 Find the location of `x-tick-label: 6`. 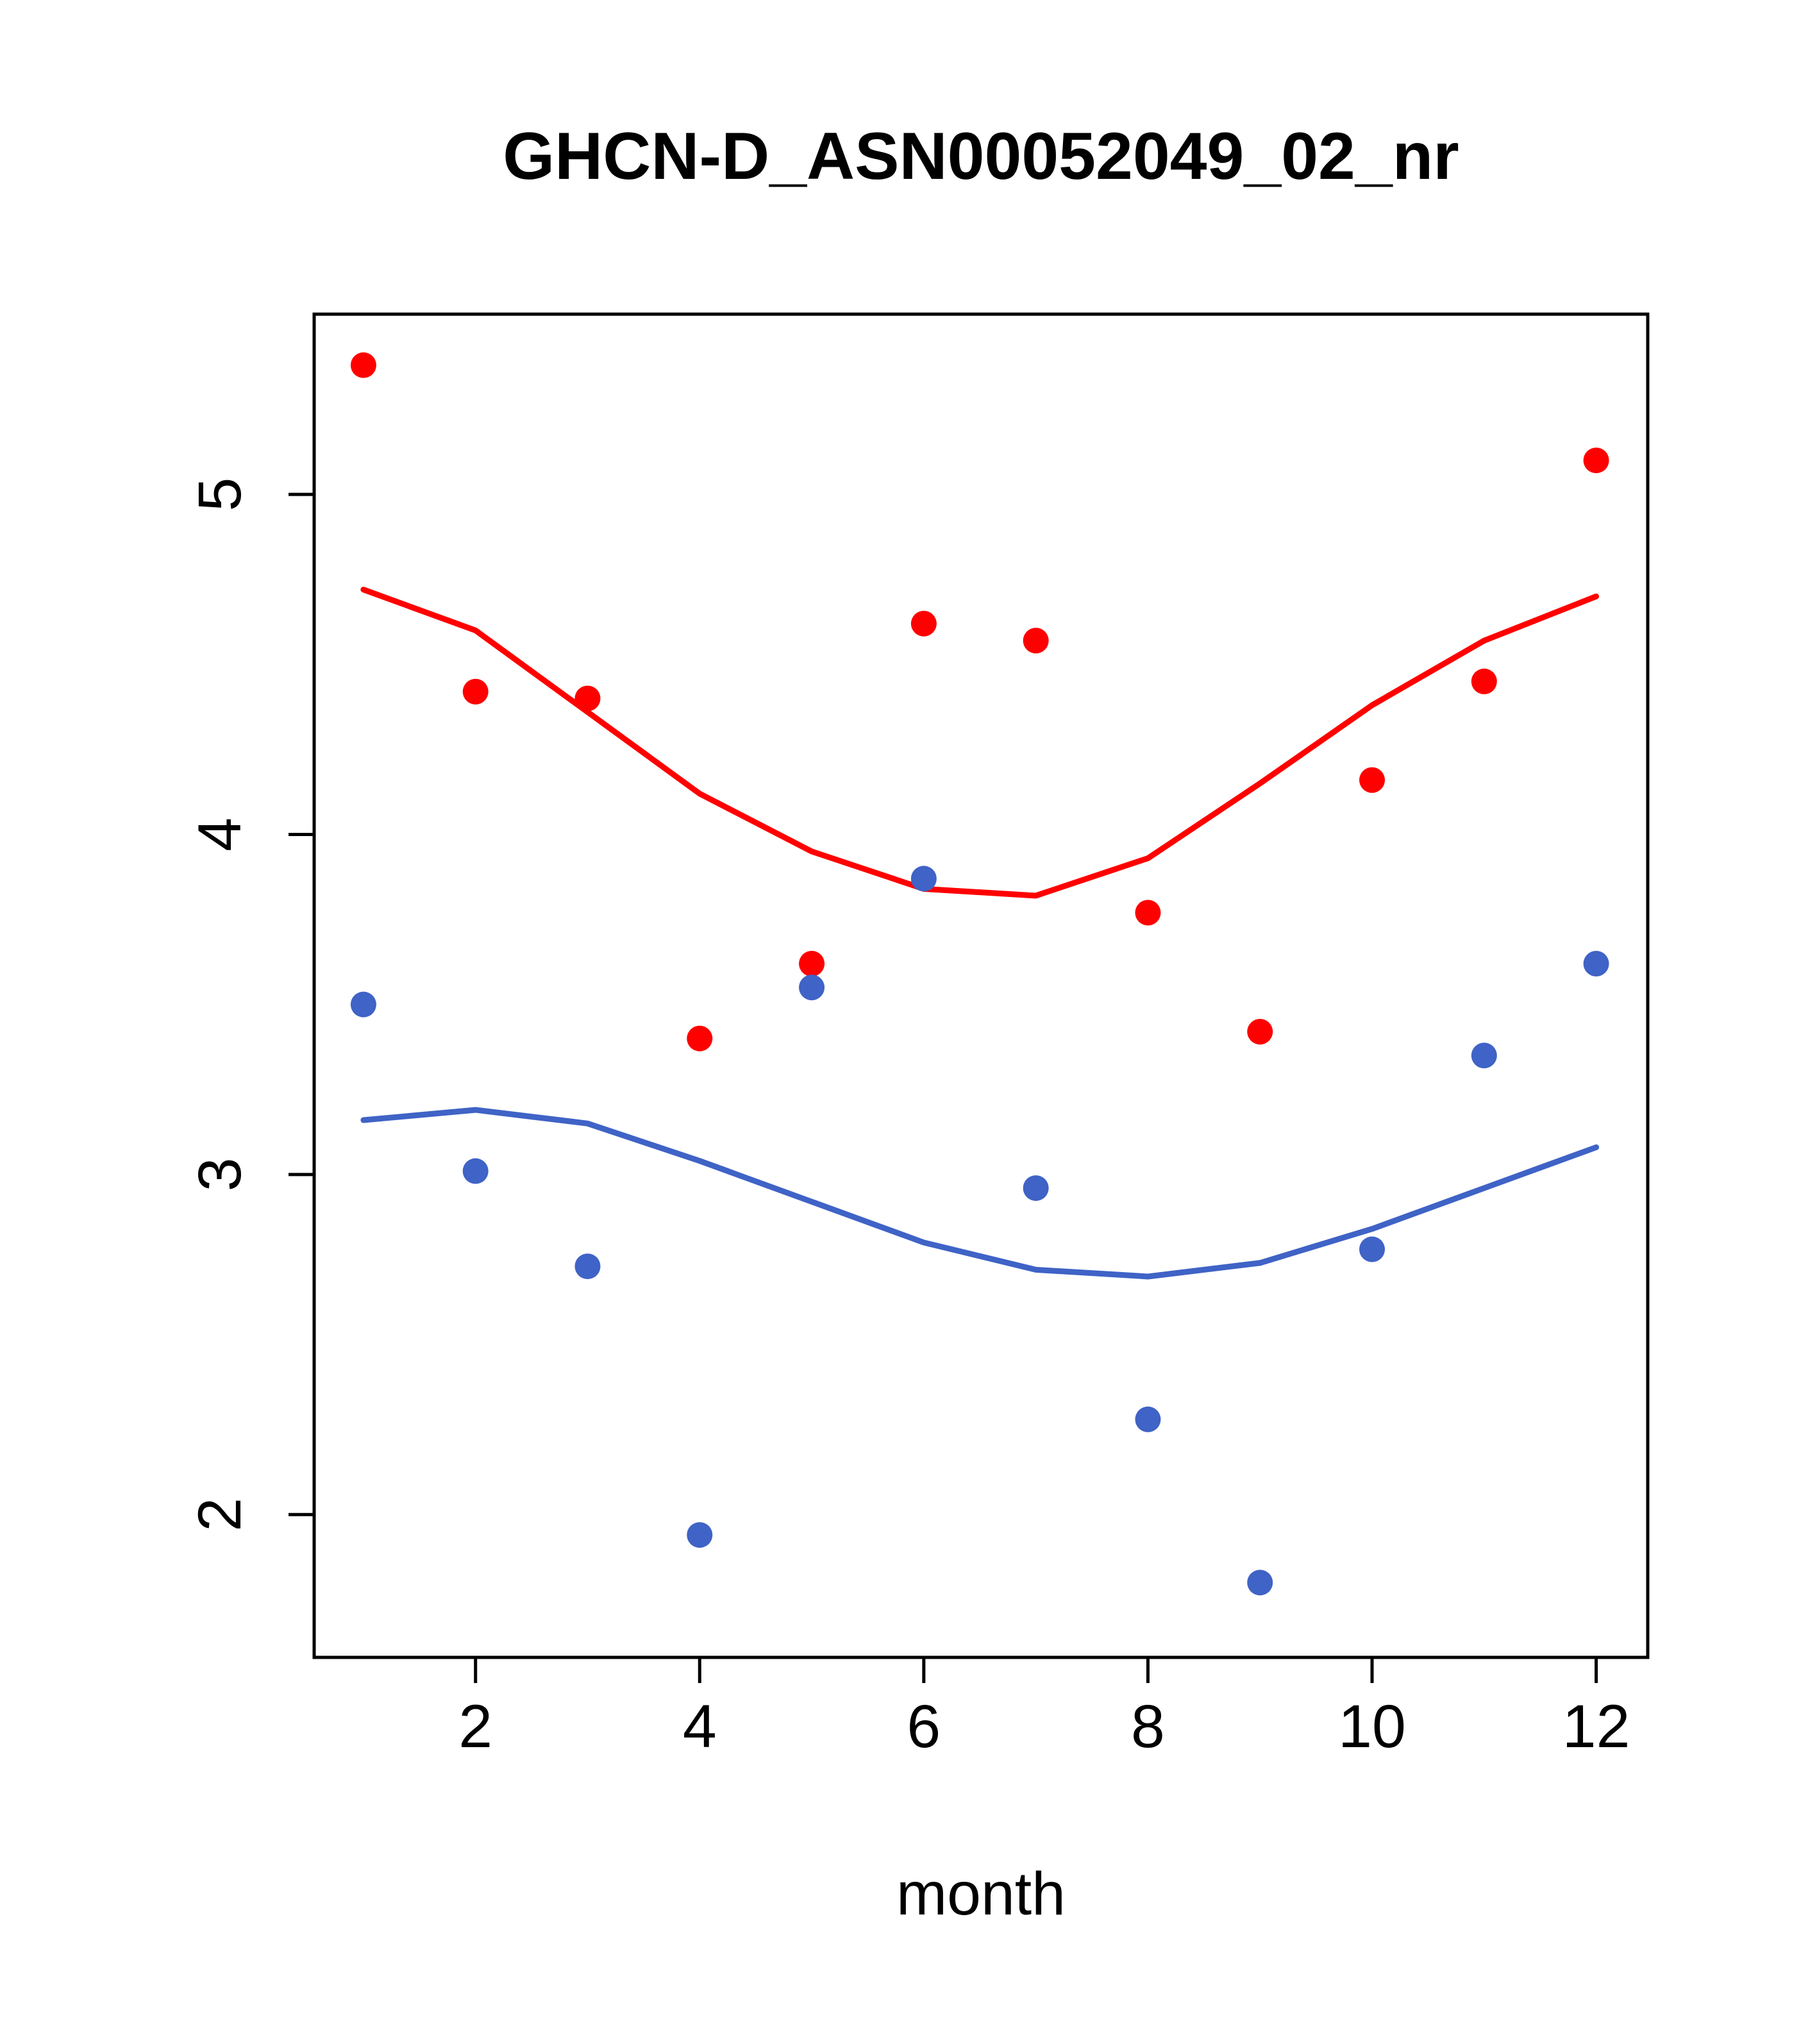

x-tick-label: 6 is located at coordinates (924, 1727).